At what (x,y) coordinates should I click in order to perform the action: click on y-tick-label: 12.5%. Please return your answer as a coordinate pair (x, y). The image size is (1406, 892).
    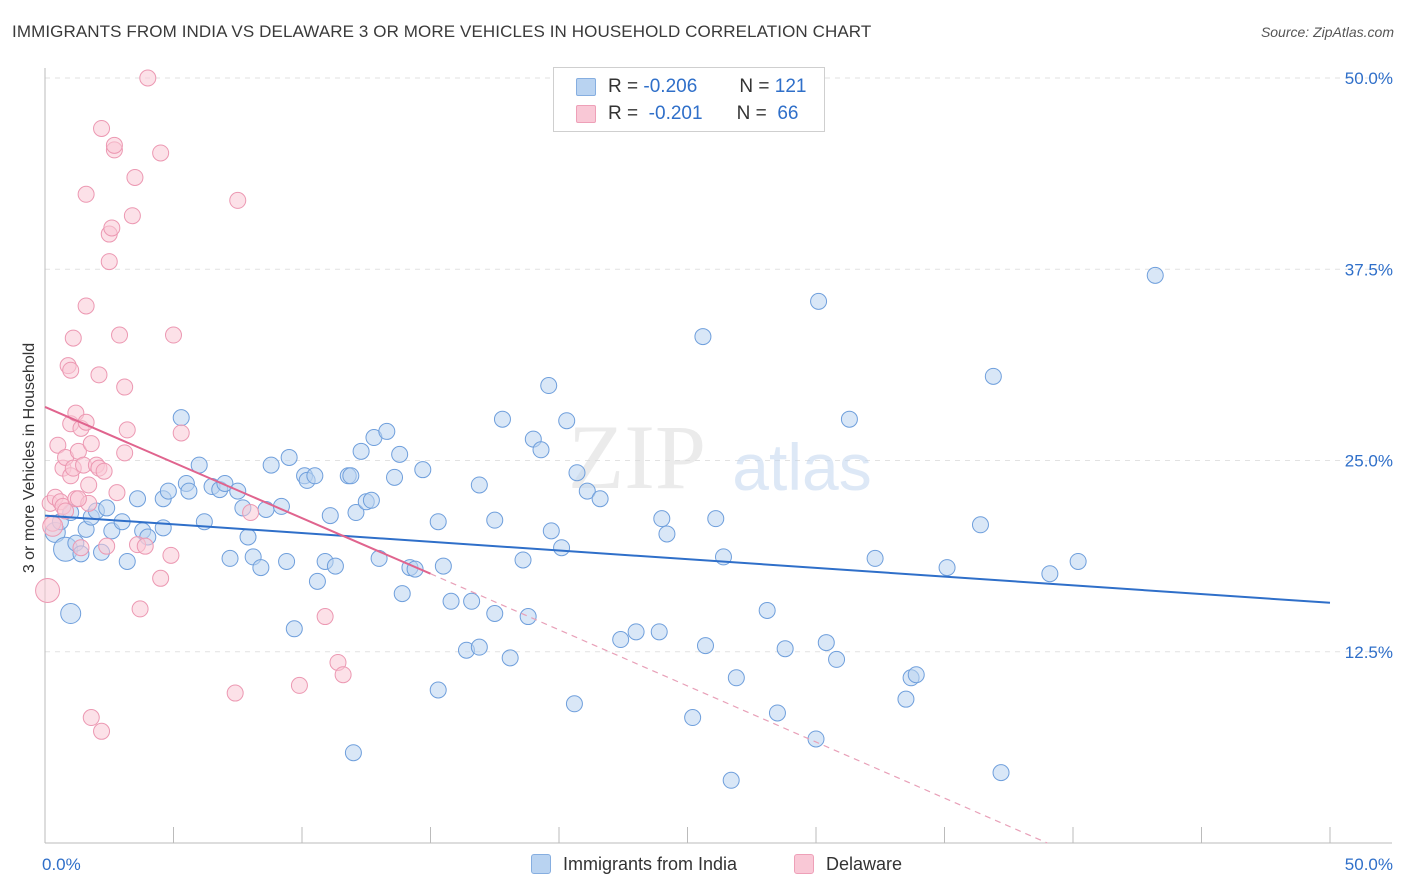
    Looking at the image, I should click on (1369, 652).